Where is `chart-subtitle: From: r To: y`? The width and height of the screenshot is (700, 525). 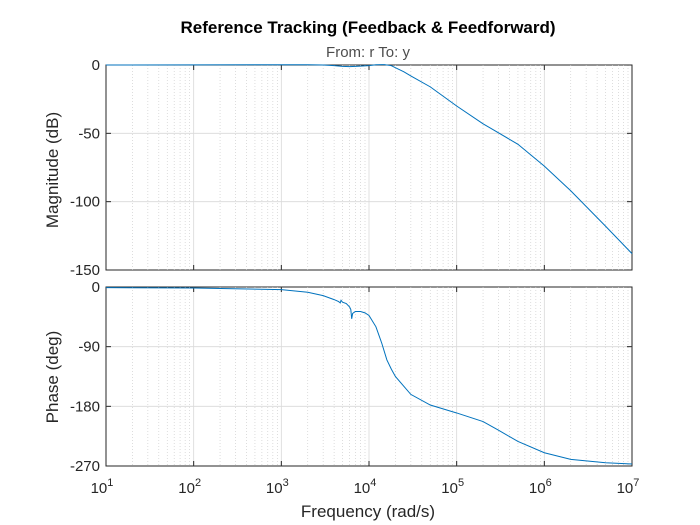
chart-subtitle: From: r To: y is located at coordinates (368, 52).